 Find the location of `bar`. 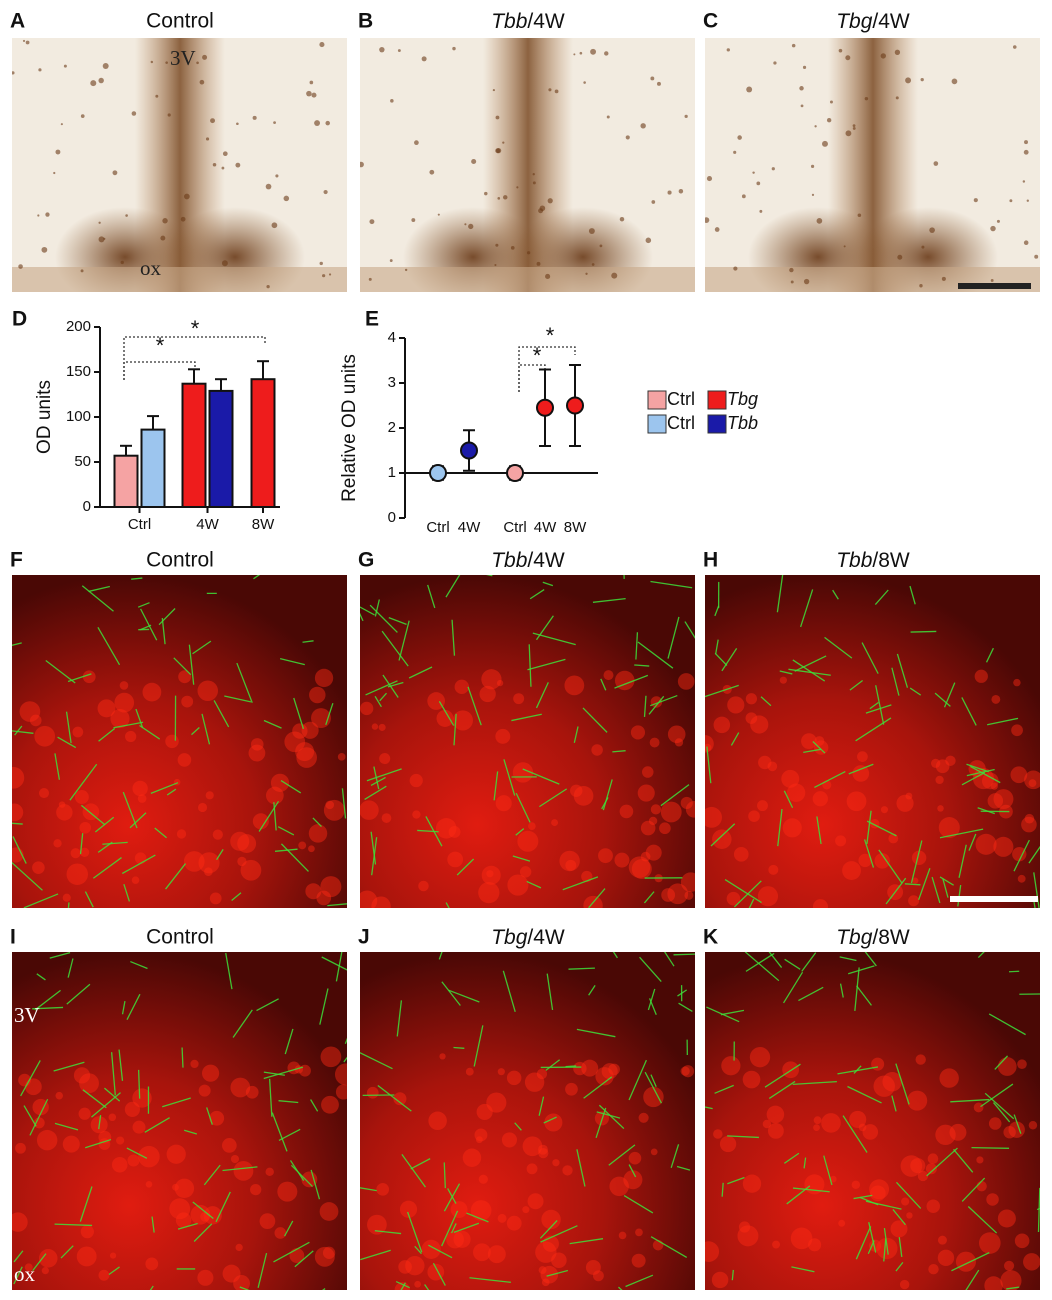

bar is located at coordinates (126, 481).